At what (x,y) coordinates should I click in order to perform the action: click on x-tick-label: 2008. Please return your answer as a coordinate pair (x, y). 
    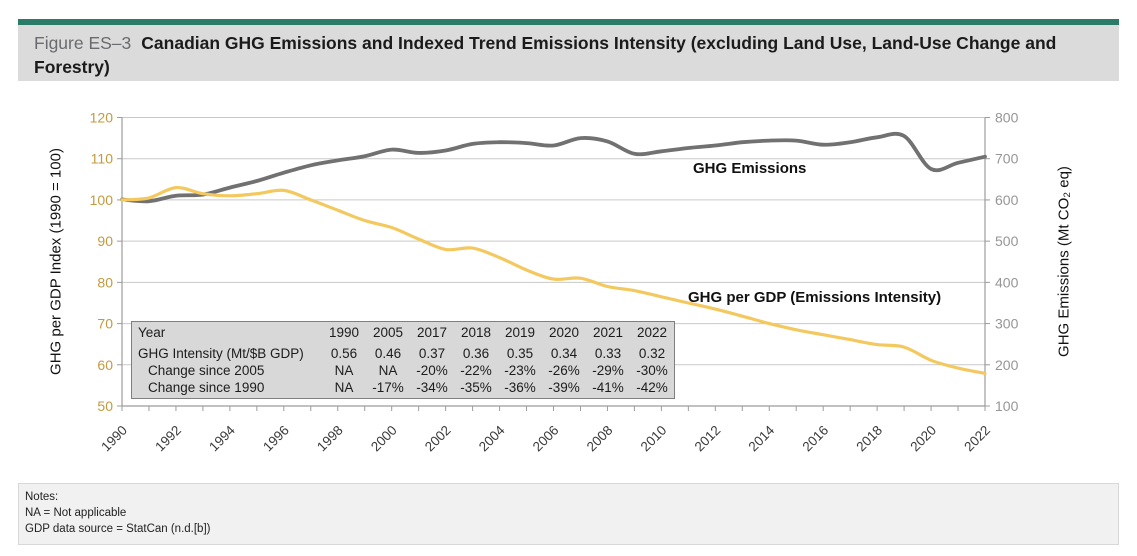
    Looking at the image, I should click on (600, 439).